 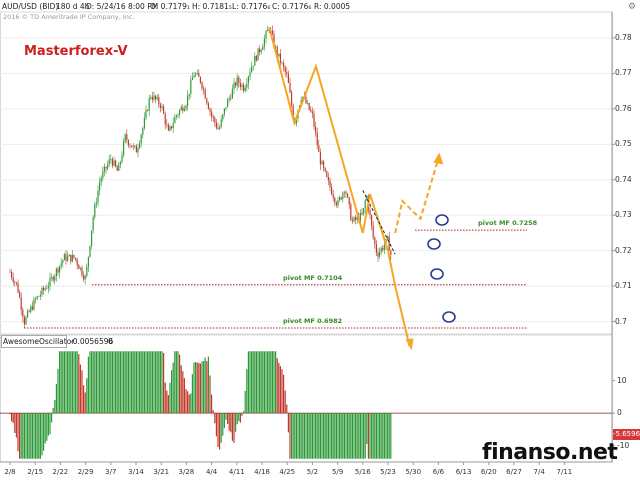 I want to click on gear-icon: ⚙, so click(x=631, y=7).